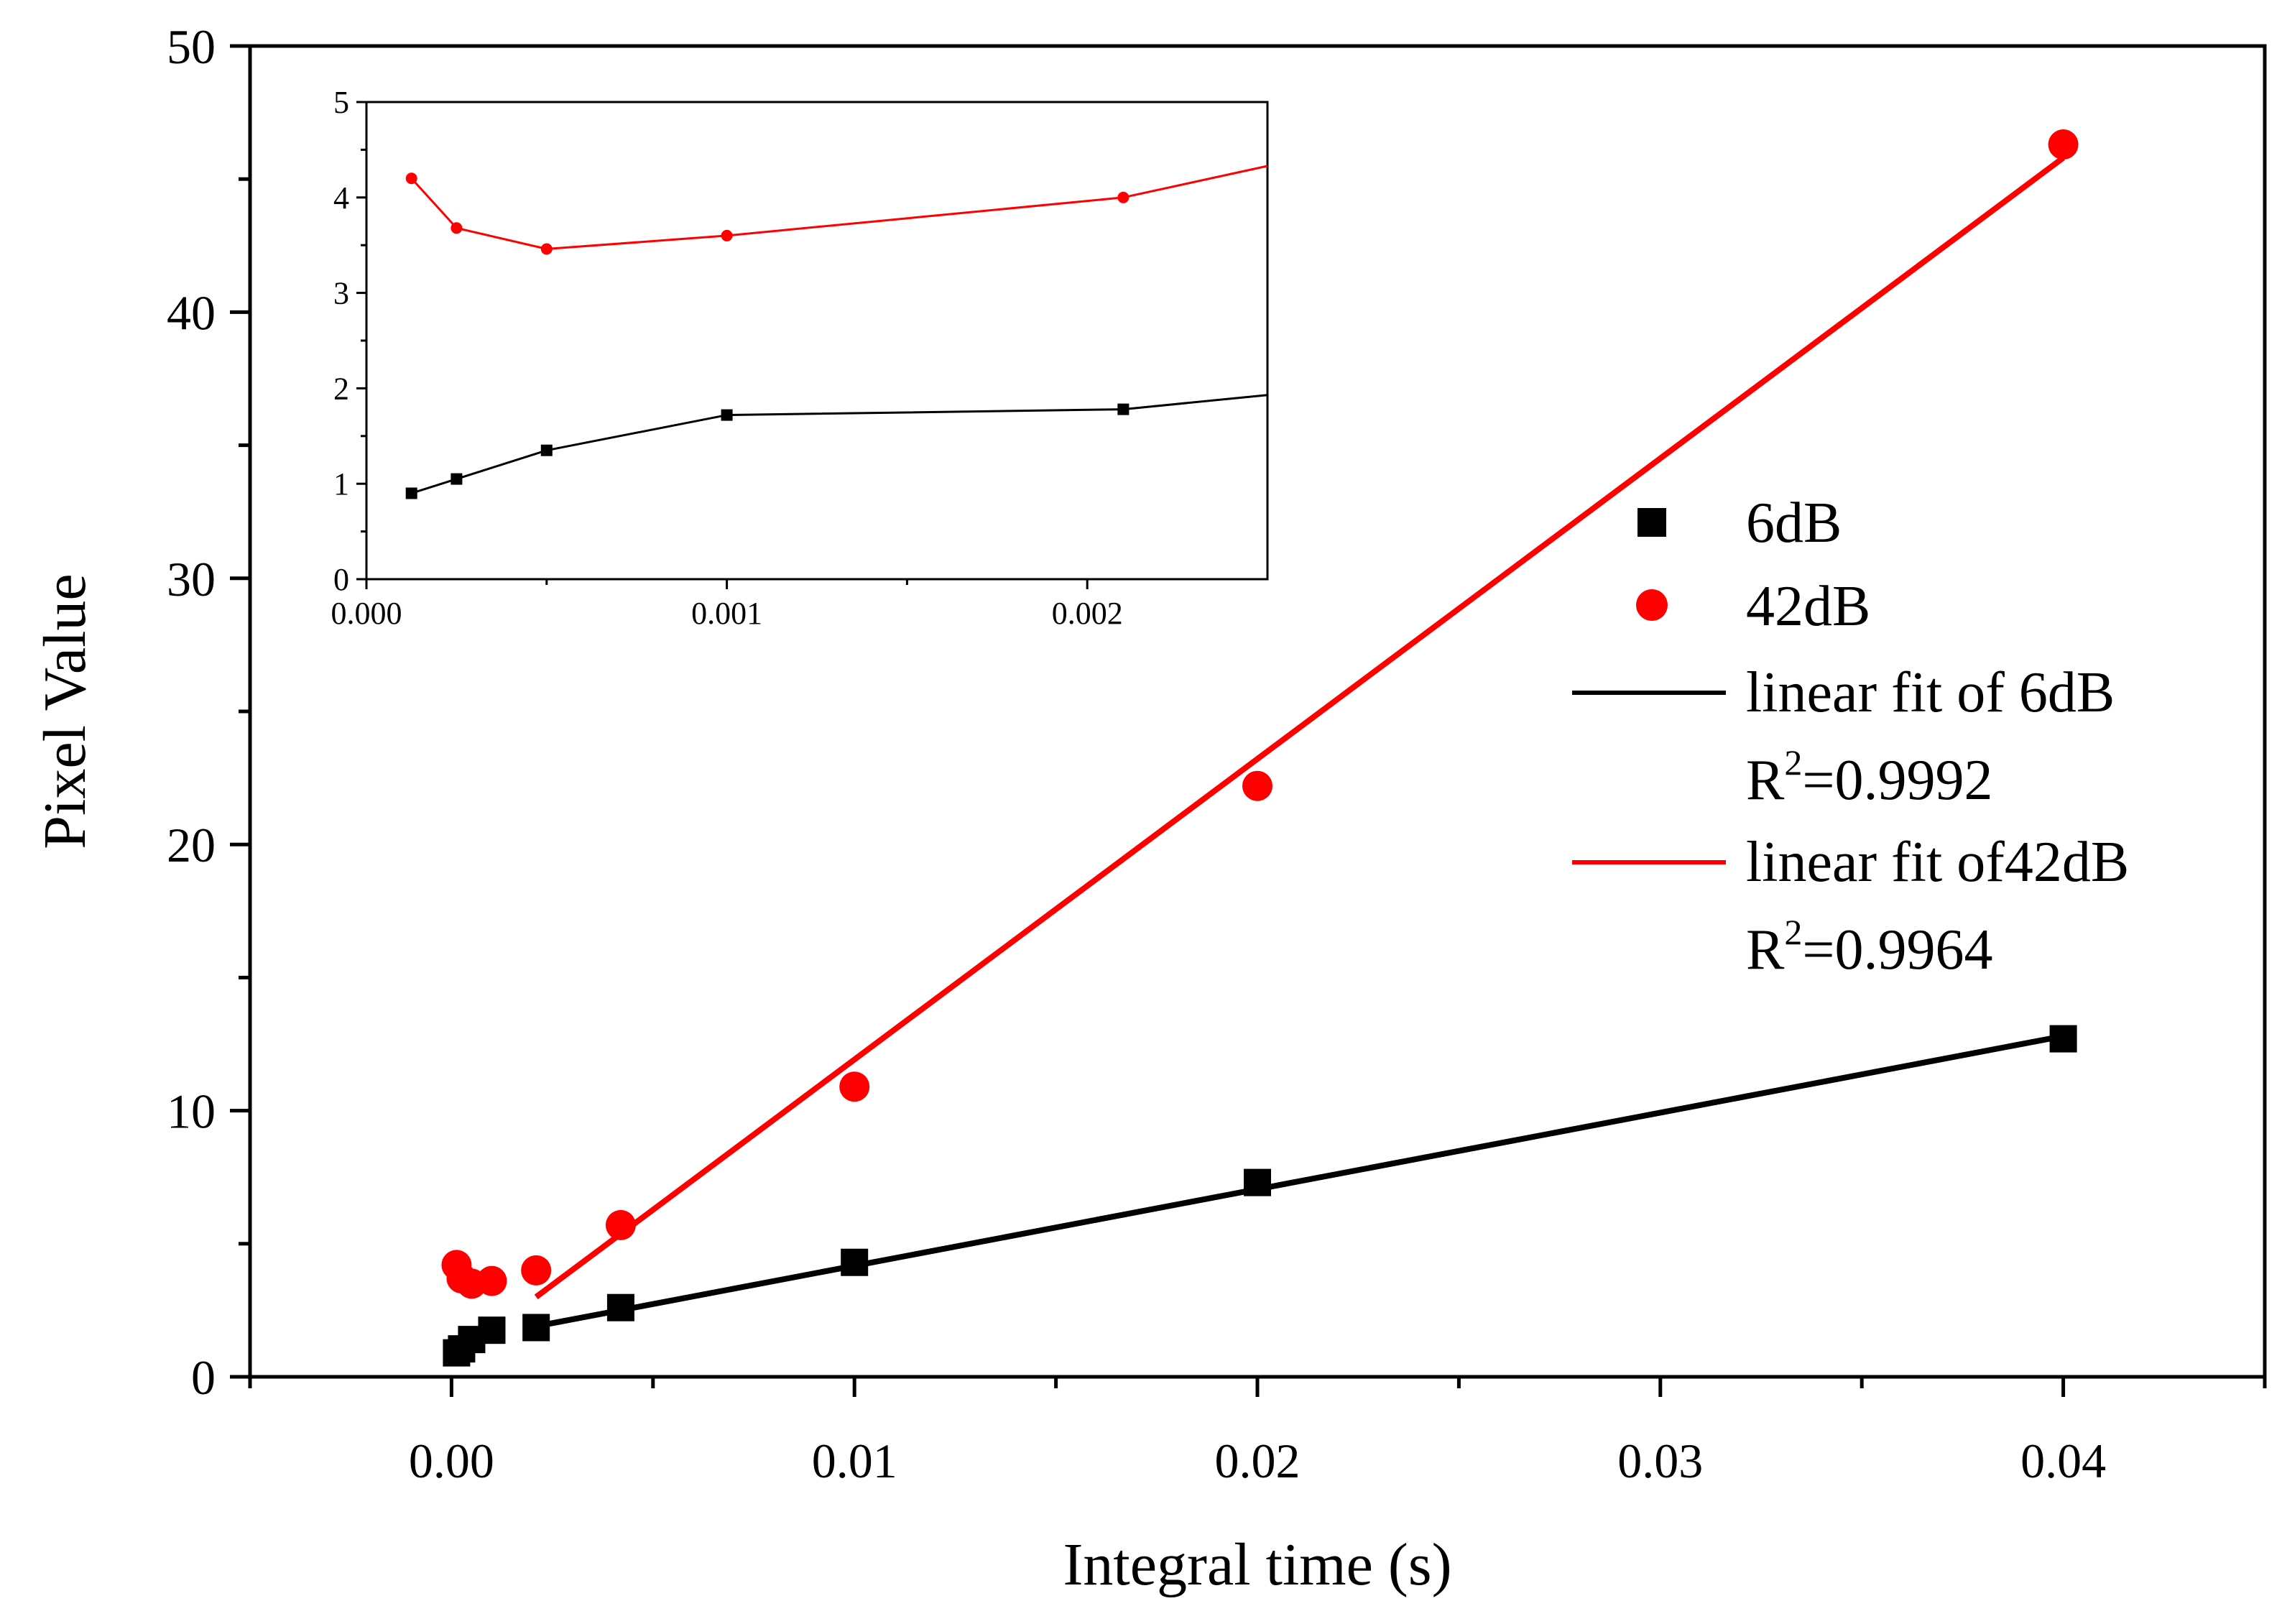 The height and width of the screenshot is (1624, 2282). I want to click on x-tick-label: 0.01, so click(854, 1461).